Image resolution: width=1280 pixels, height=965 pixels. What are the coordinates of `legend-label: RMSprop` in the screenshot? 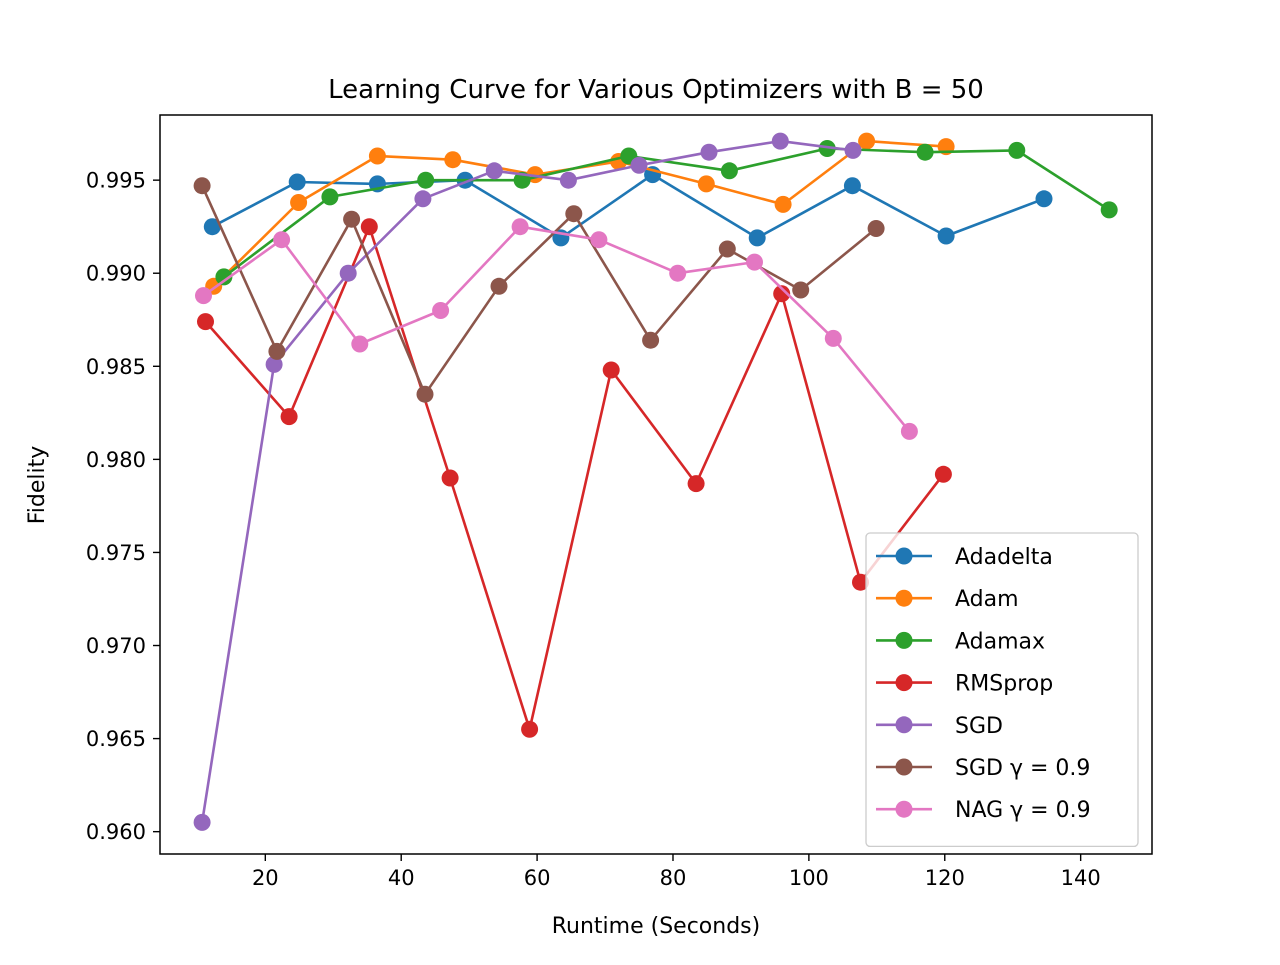 It's located at (1004, 684).